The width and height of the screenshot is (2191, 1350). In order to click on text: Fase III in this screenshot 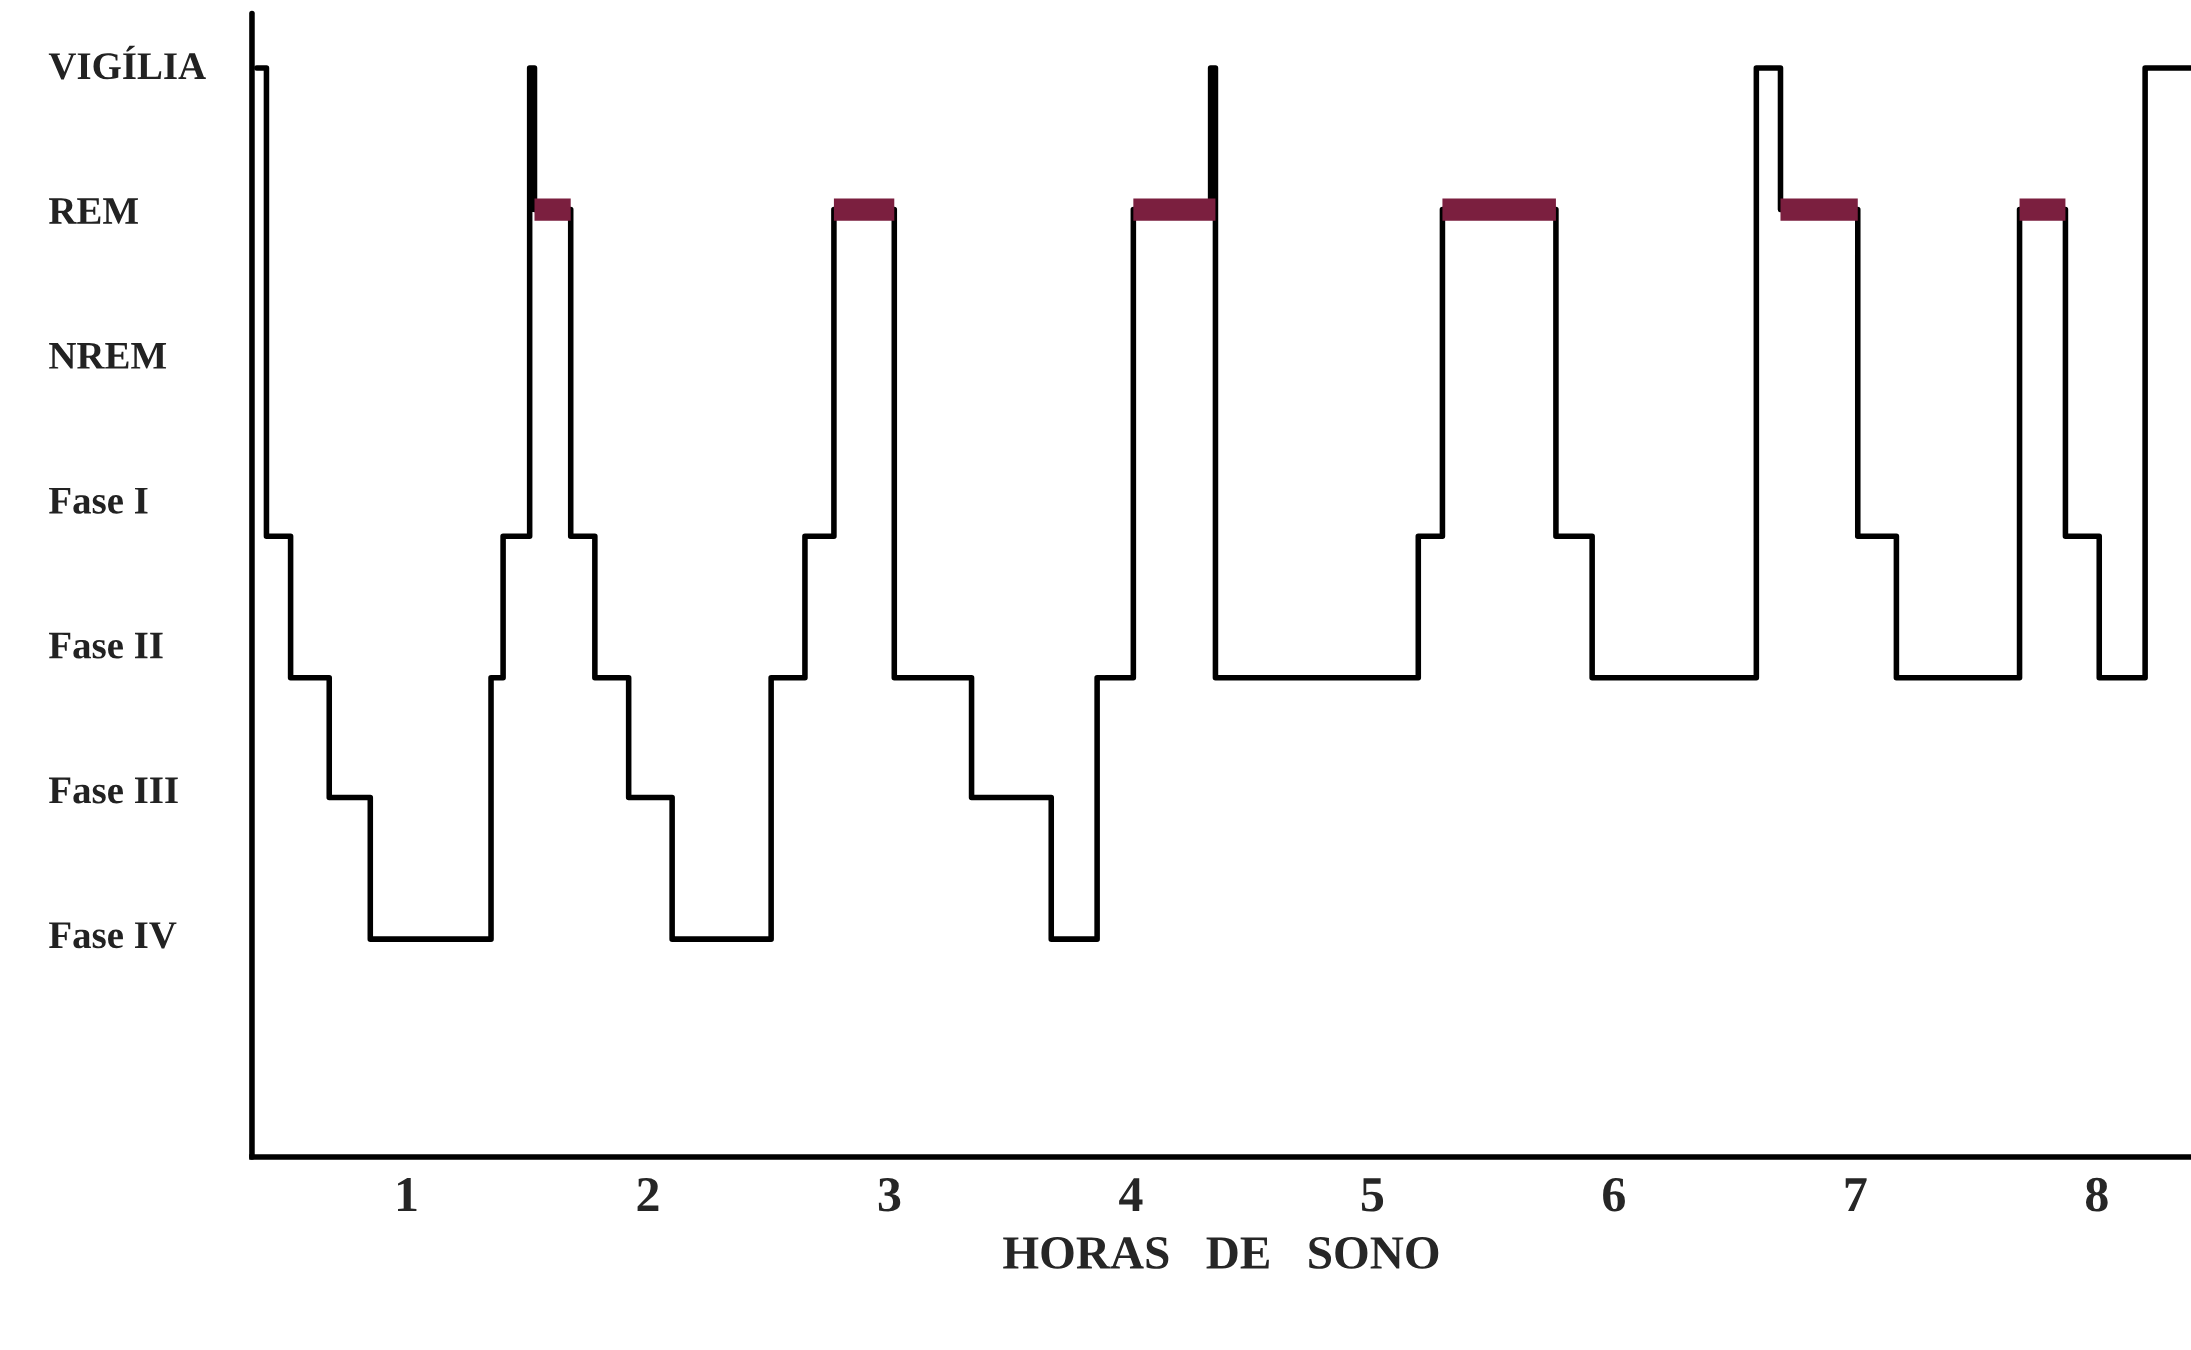, I will do `click(113, 790)`.